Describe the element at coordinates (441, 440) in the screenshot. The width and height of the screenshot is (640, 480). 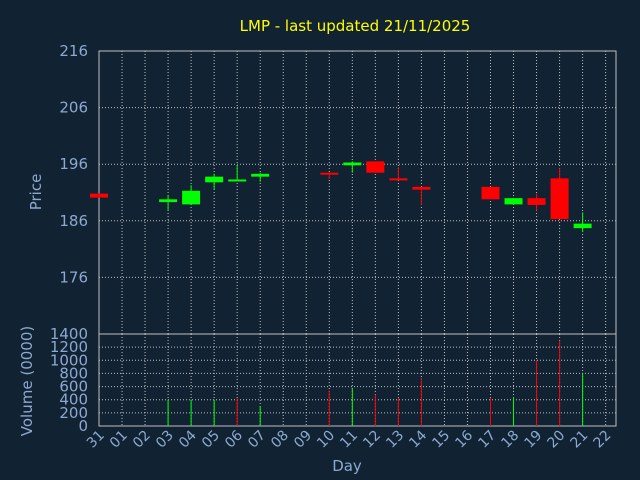
I see `day-tick-label: 15` at that location.